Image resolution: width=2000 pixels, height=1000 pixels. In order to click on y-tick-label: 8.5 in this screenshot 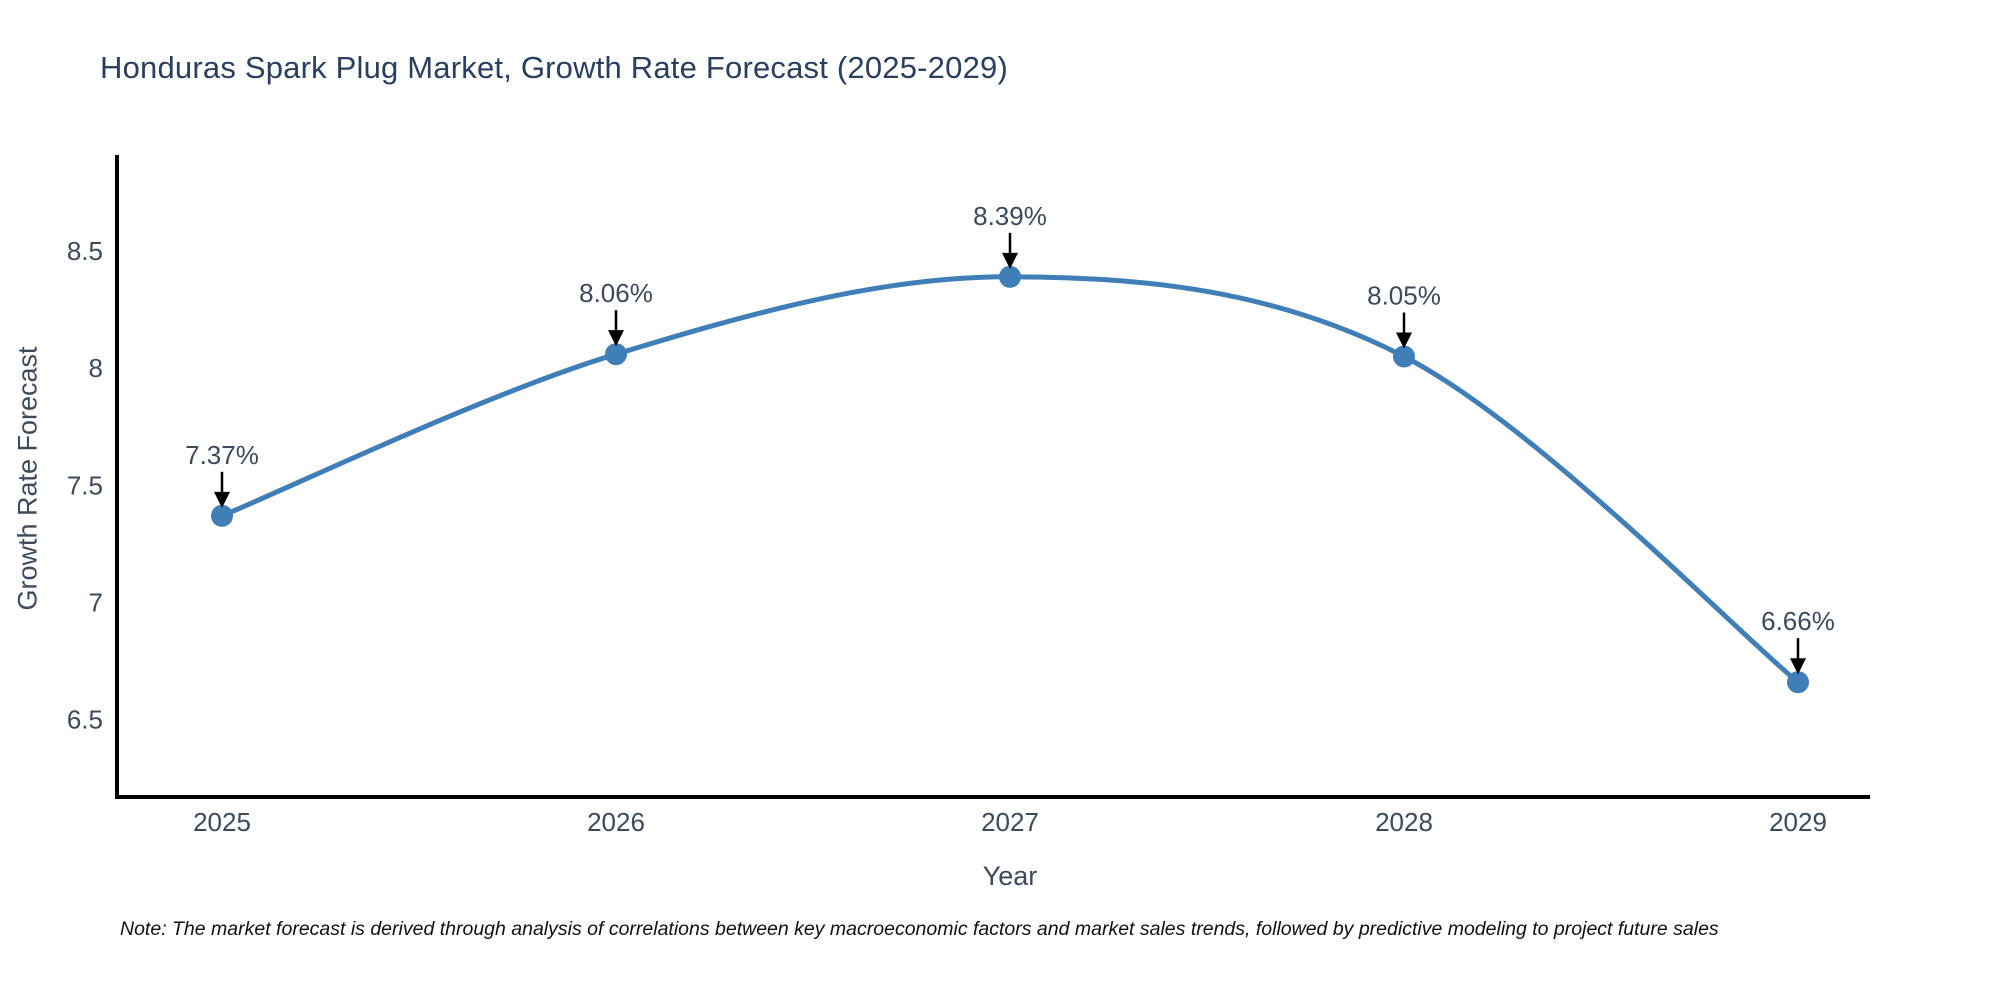, I will do `click(85, 251)`.